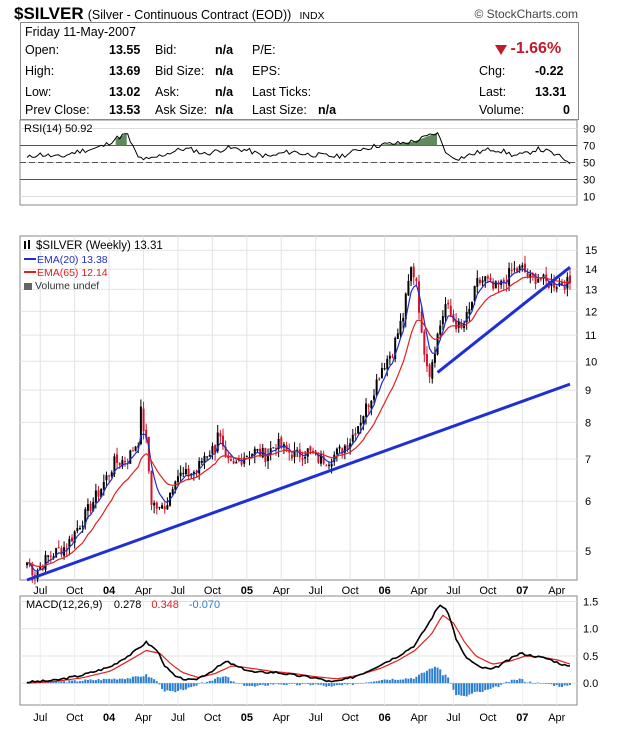 The image size is (620, 731). What do you see at coordinates (58, 129) in the screenshot?
I see `rsi-legend: RSI(14) 50.92` at bounding box center [58, 129].